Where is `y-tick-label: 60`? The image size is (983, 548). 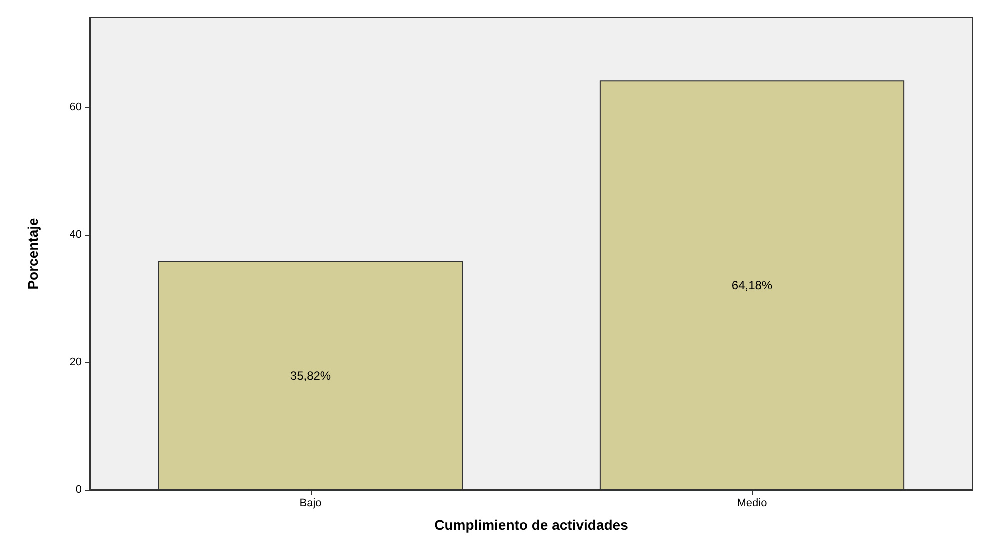 y-tick-label: 60 is located at coordinates (76, 107).